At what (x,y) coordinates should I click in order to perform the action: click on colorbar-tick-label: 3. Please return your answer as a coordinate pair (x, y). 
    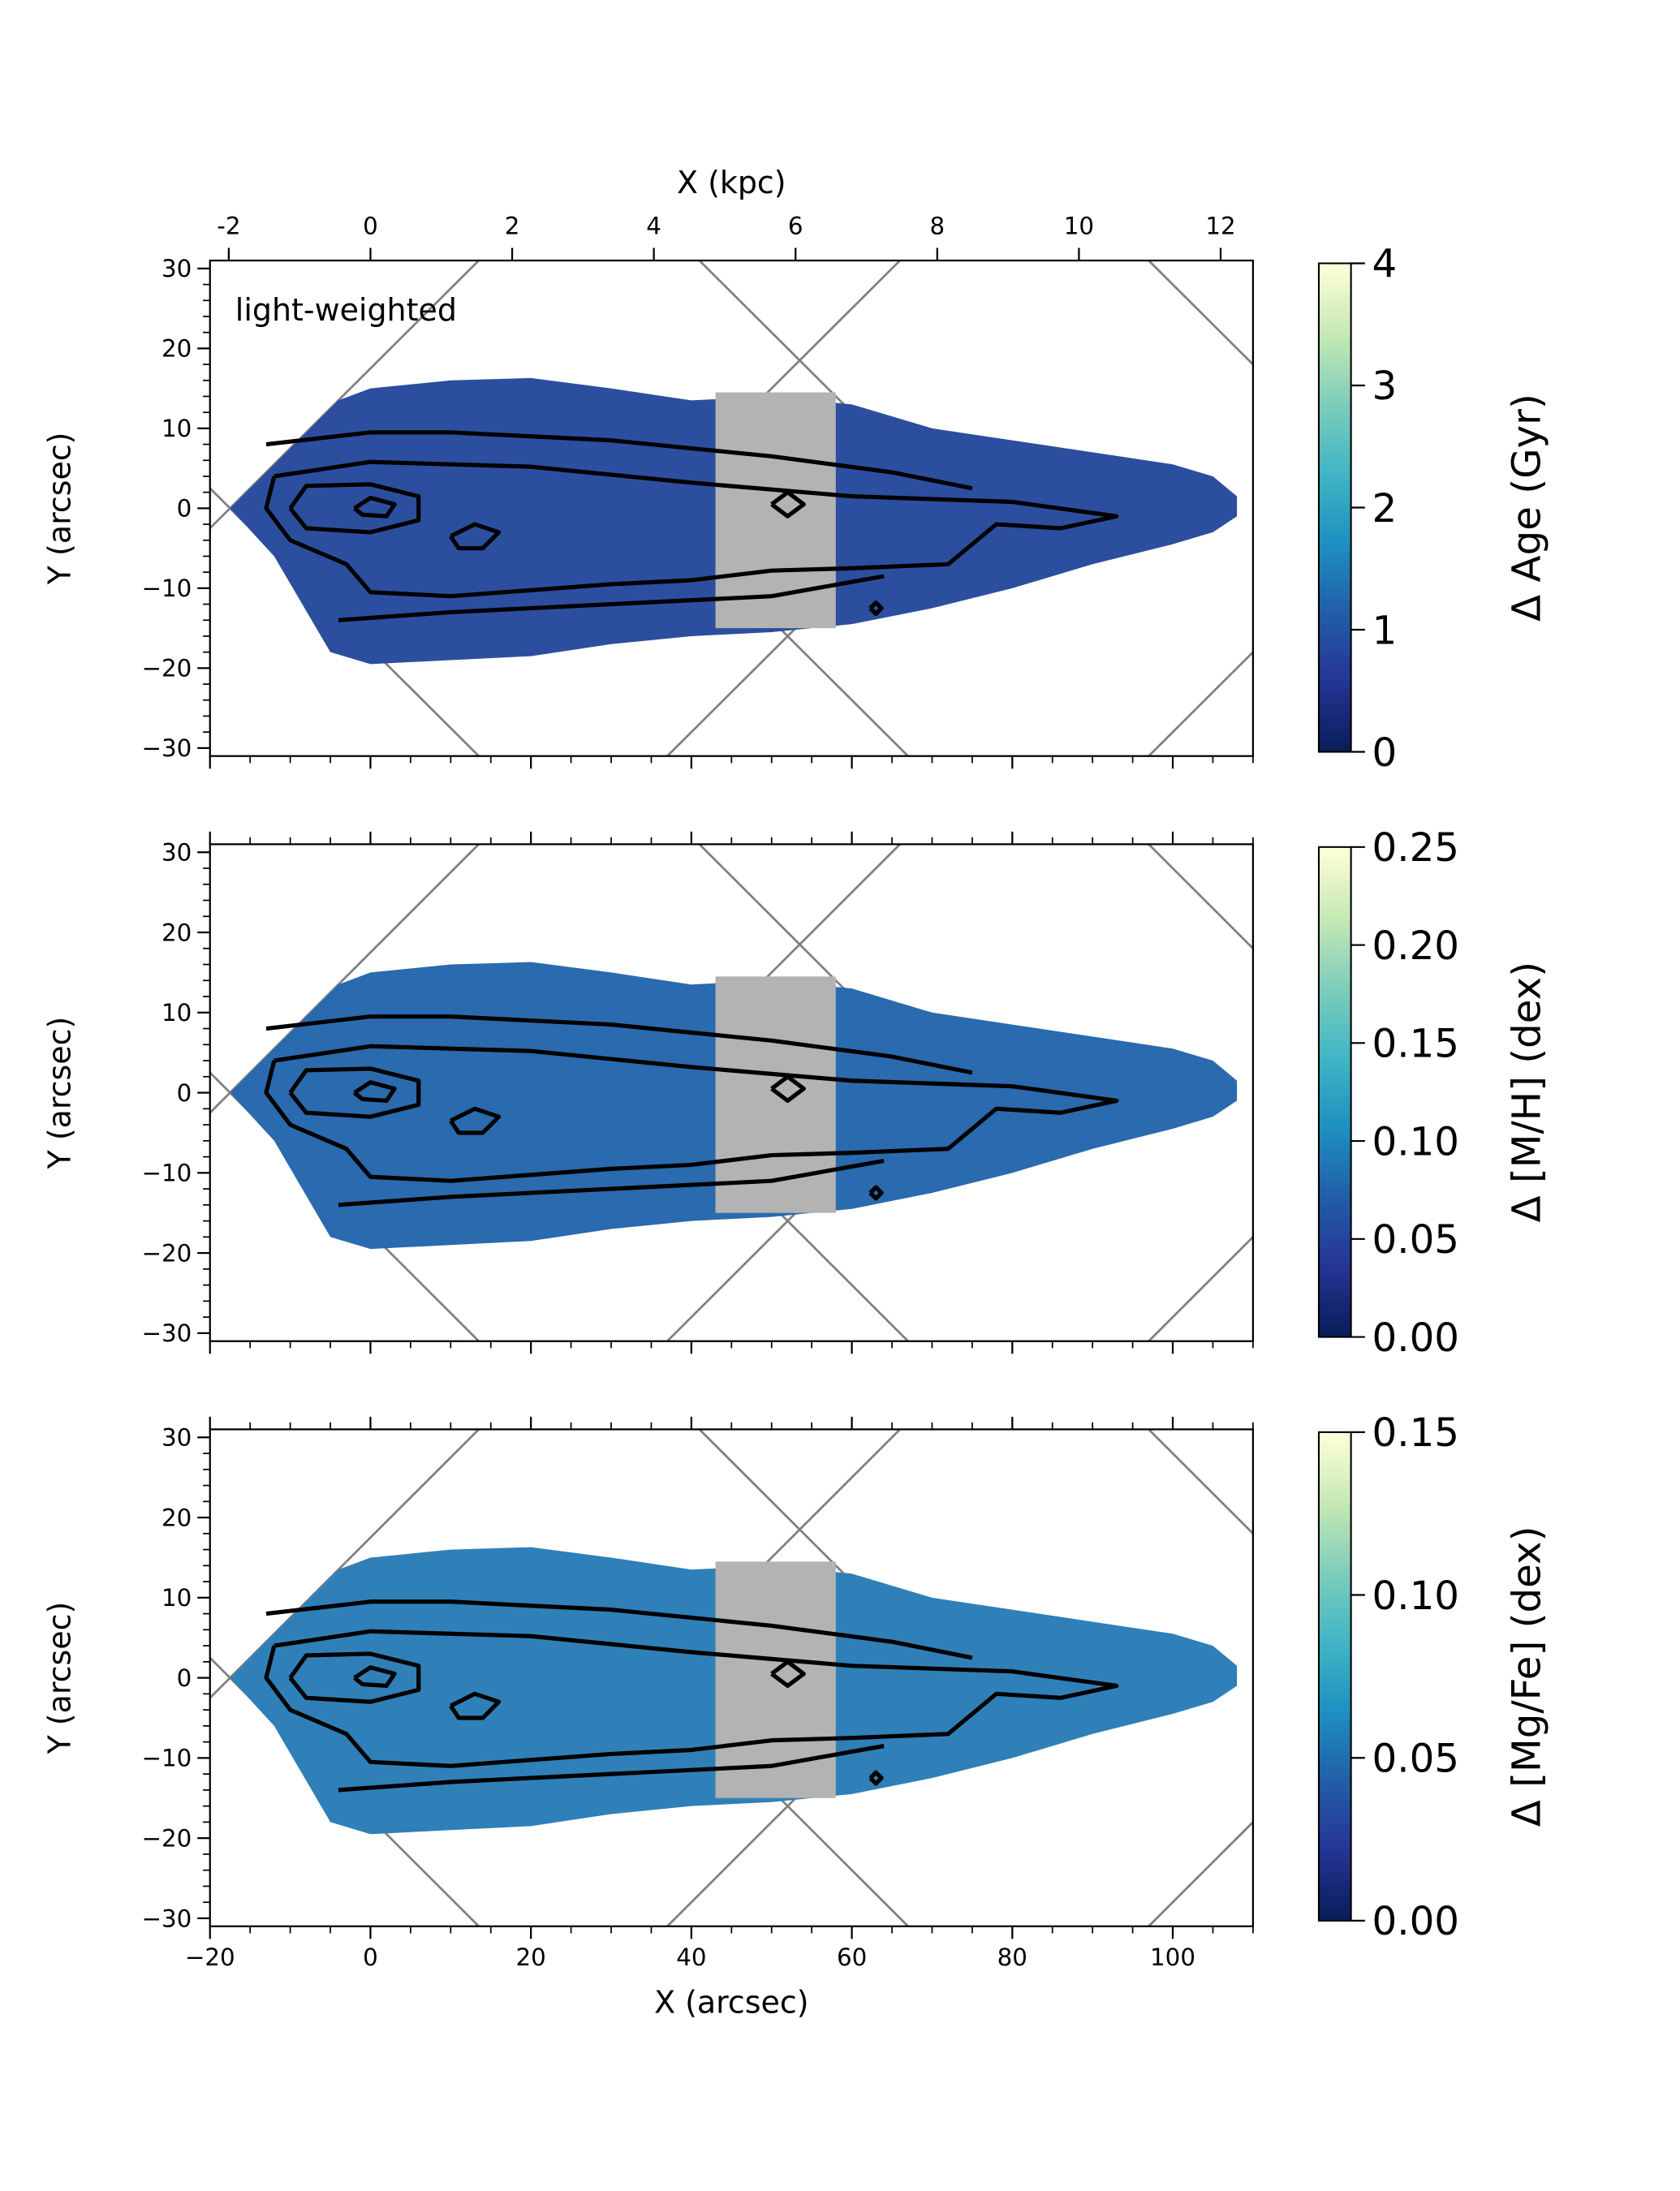
    Looking at the image, I should click on (1385, 386).